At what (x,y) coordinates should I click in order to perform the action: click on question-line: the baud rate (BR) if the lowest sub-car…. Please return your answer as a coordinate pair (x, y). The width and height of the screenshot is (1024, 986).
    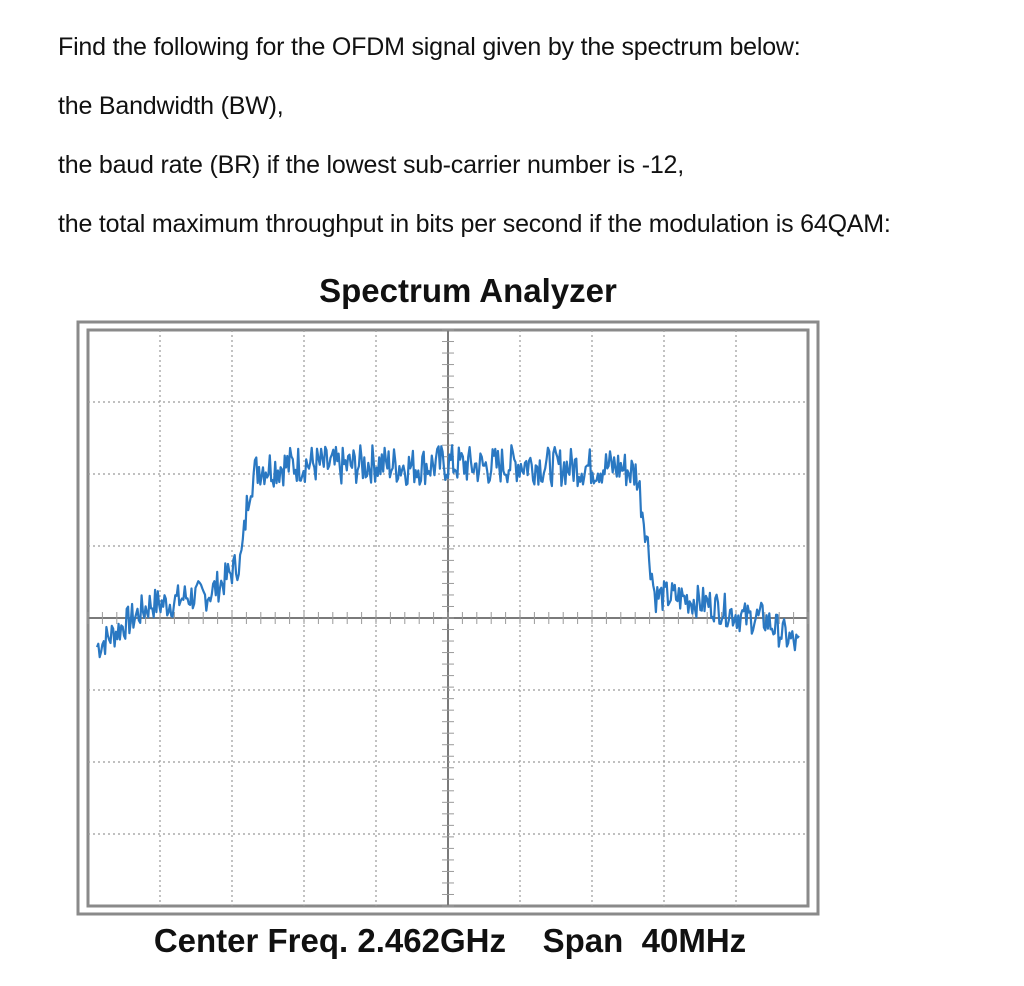
    Looking at the image, I should click on (371, 165).